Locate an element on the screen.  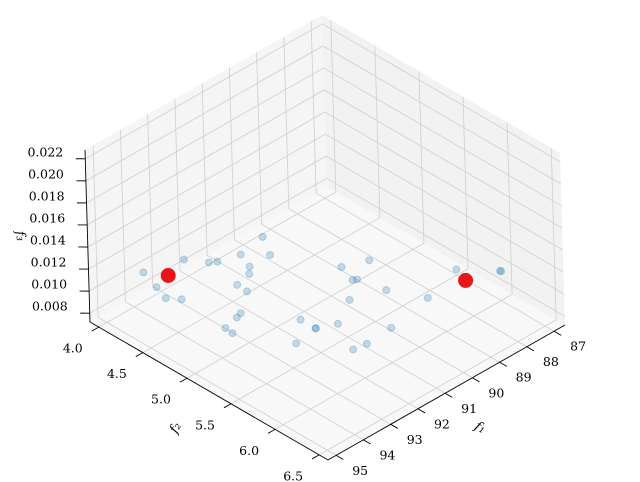
x-axis-line is located at coordinates (446, 392).